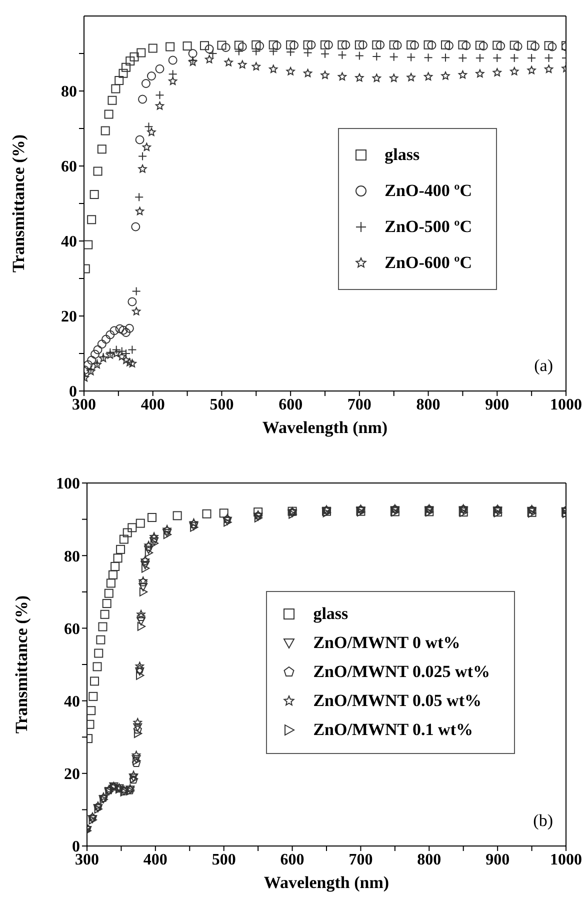  Describe the element at coordinates (401, 672) in the screenshot. I see `legend-label: ZnO/MWNT 0.025 wt%` at that location.